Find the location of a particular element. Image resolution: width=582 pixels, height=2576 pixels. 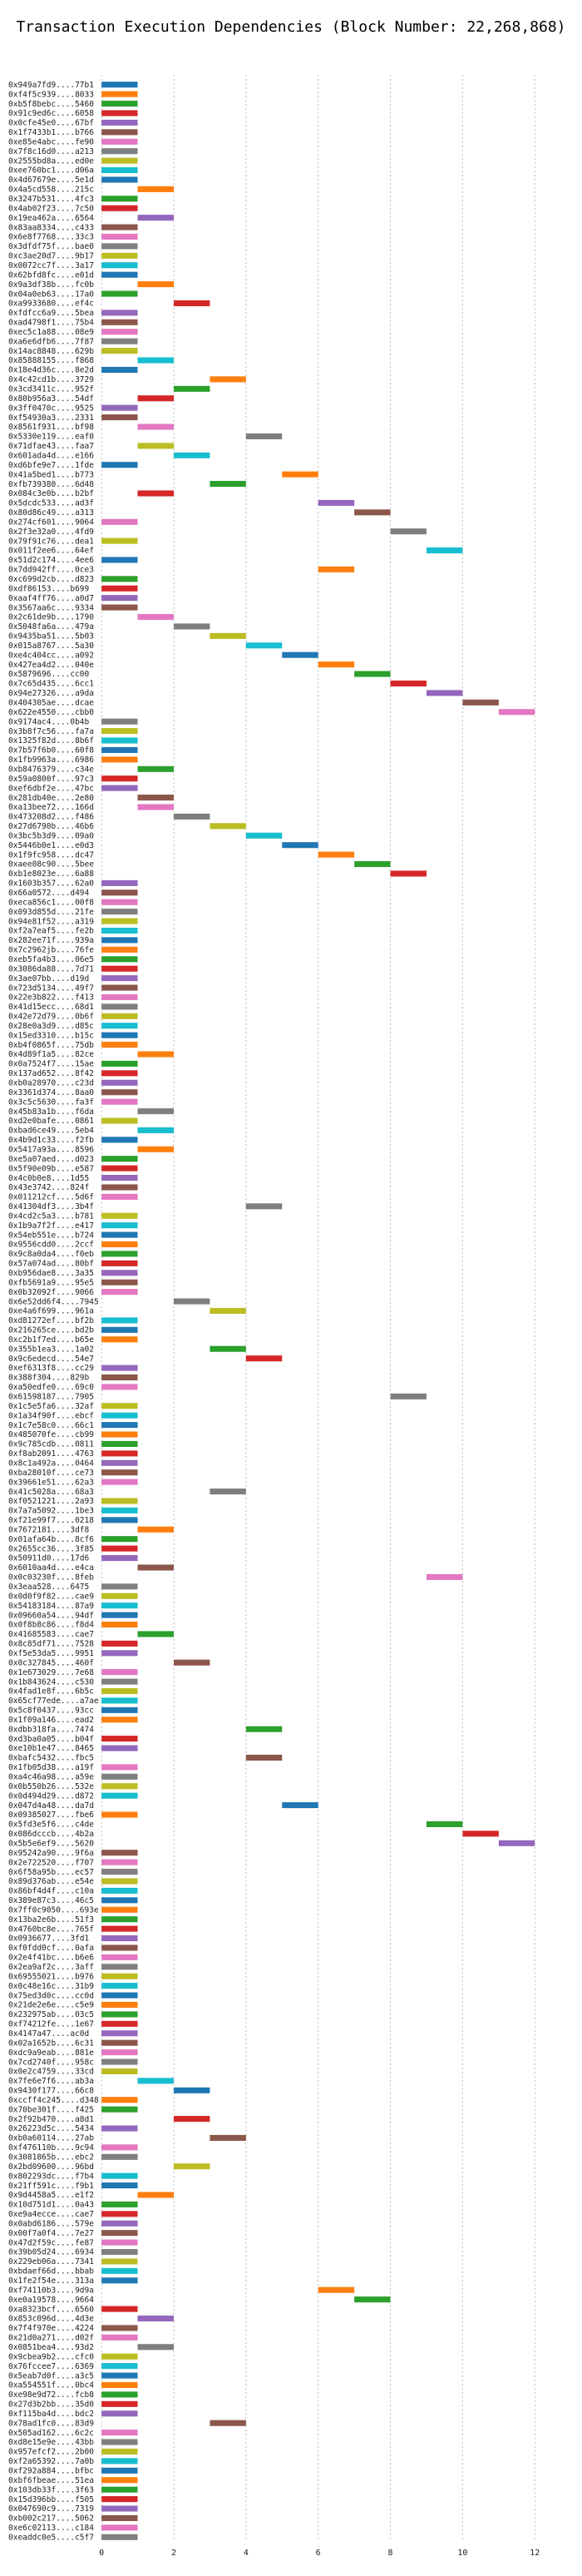

tx-label: 0x41a5bed1....b773 is located at coordinates (51, 474).